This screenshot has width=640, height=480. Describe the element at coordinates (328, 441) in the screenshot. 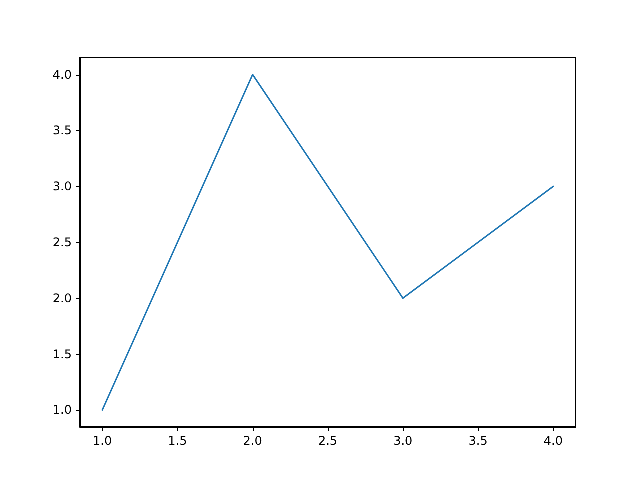

I see `x-tick-label: 2.5` at that location.